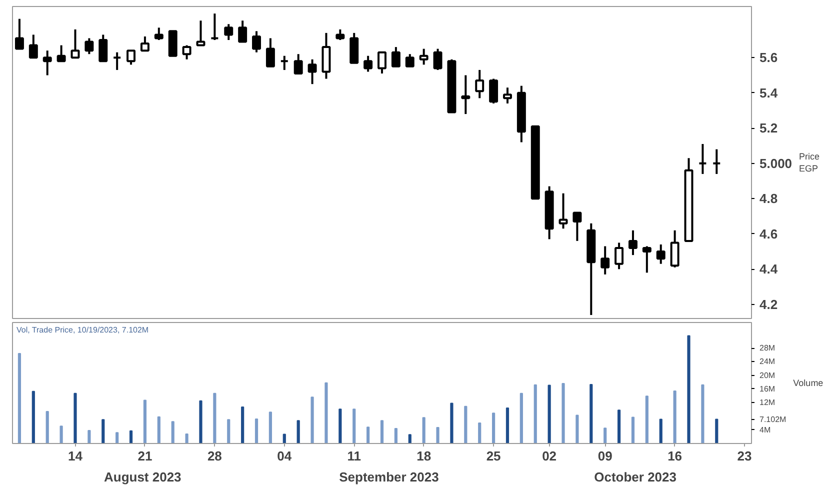  Describe the element at coordinates (768, 403) in the screenshot. I see `y-tick-label: 12M` at that location.